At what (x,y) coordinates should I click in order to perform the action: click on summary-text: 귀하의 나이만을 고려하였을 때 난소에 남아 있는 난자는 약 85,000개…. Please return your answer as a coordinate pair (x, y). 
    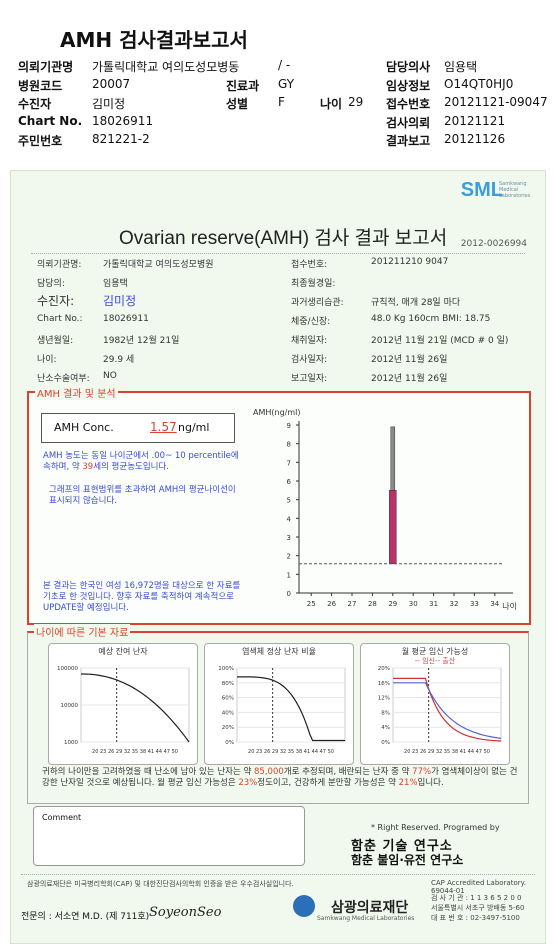
    Looking at the image, I should click on (282, 778).